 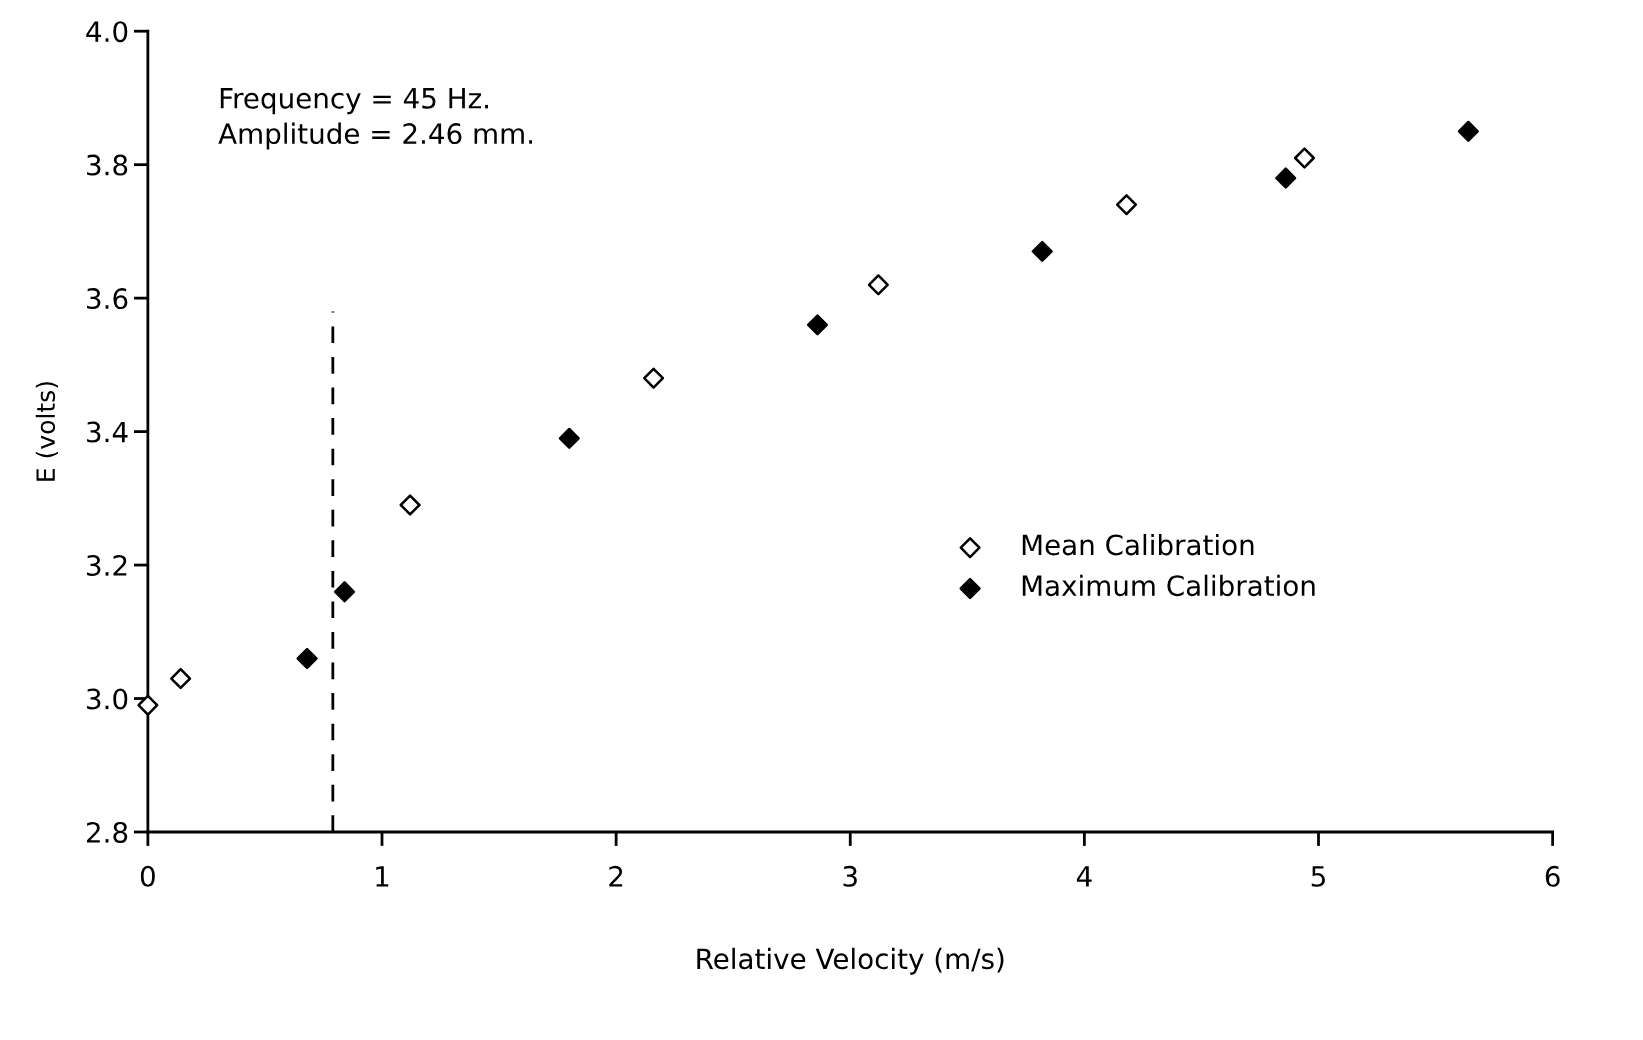 I want to click on y-tick-label: 3.8, so click(x=107, y=165).